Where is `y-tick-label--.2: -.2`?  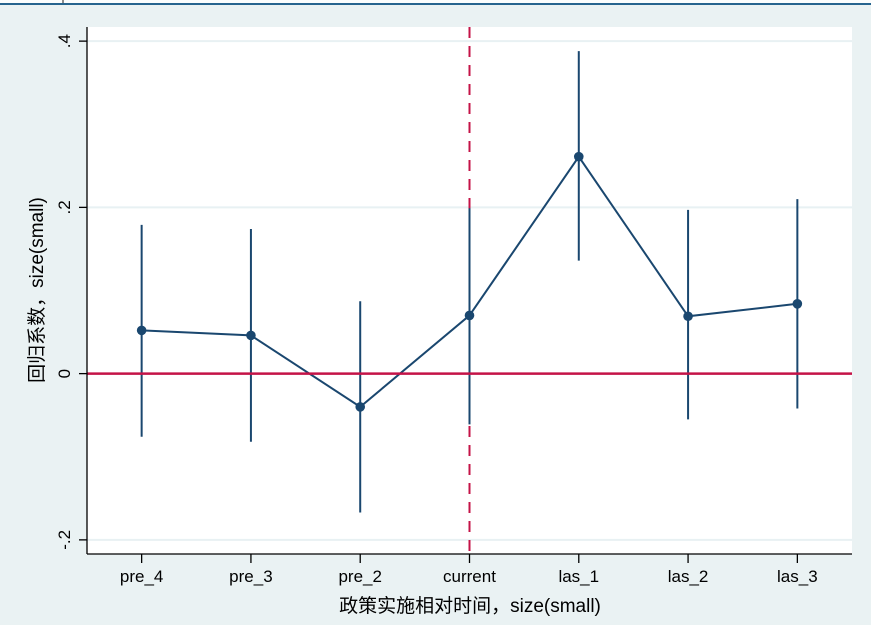 y-tick-label--.2: -.2 is located at coordinates (64, 540).